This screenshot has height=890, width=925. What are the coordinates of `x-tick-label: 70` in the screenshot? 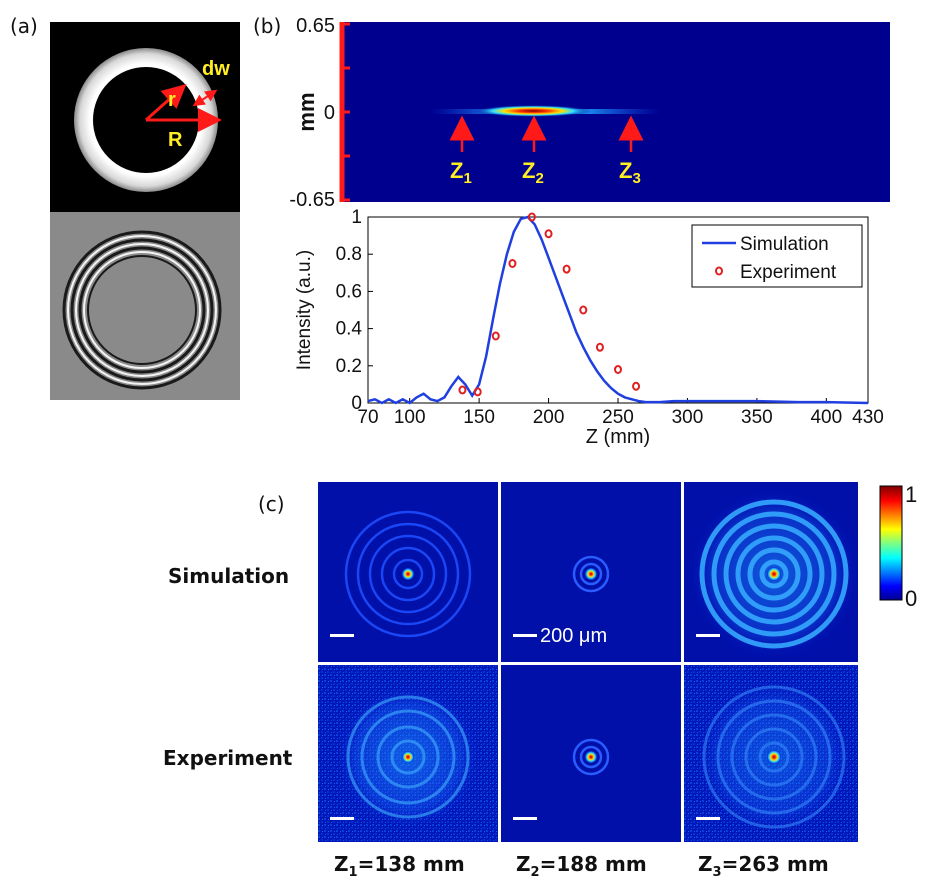 It's located at (367, 417).